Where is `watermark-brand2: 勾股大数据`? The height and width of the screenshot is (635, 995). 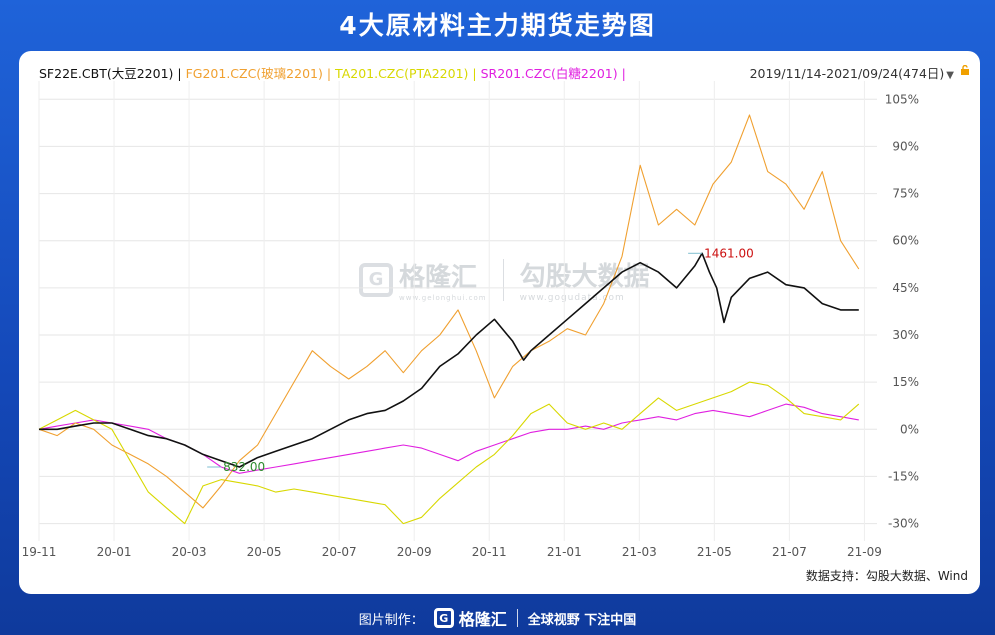 watermark-brand2: 勾股大数据 is located at coordinates (584, 277).